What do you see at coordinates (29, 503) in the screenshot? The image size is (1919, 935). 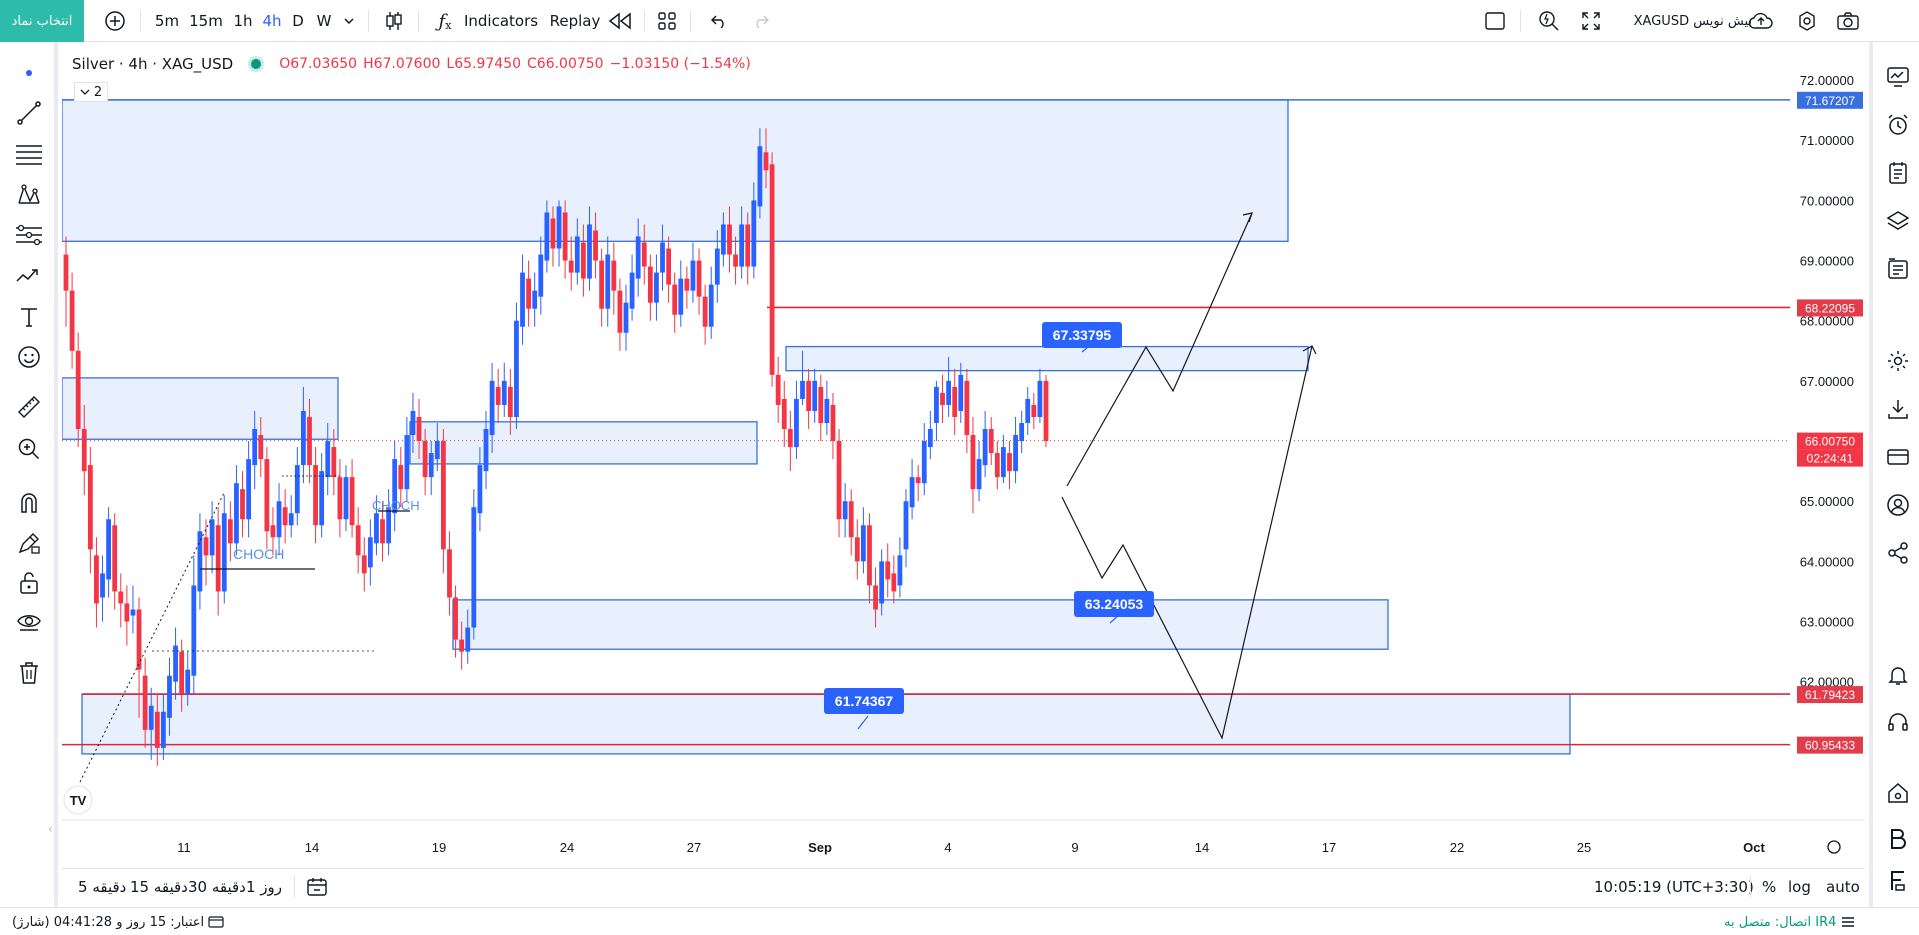 I see `magnet-icon` at bounding box center [29, 503].